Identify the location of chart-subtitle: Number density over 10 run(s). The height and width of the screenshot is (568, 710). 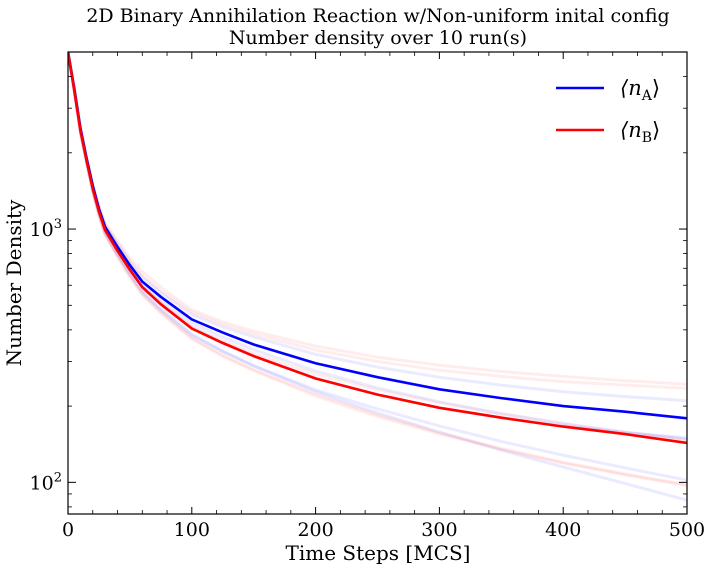
(378, 38).